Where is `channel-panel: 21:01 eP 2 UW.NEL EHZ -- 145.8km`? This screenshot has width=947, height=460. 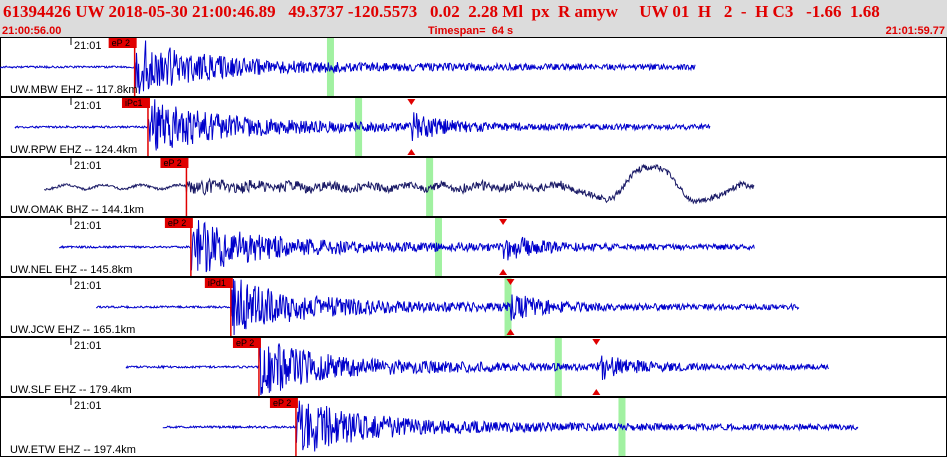 channel-panel: 21:01 eP 2 UW.NEL EHZ -- 145.8km is located at coordinates (473, 247).